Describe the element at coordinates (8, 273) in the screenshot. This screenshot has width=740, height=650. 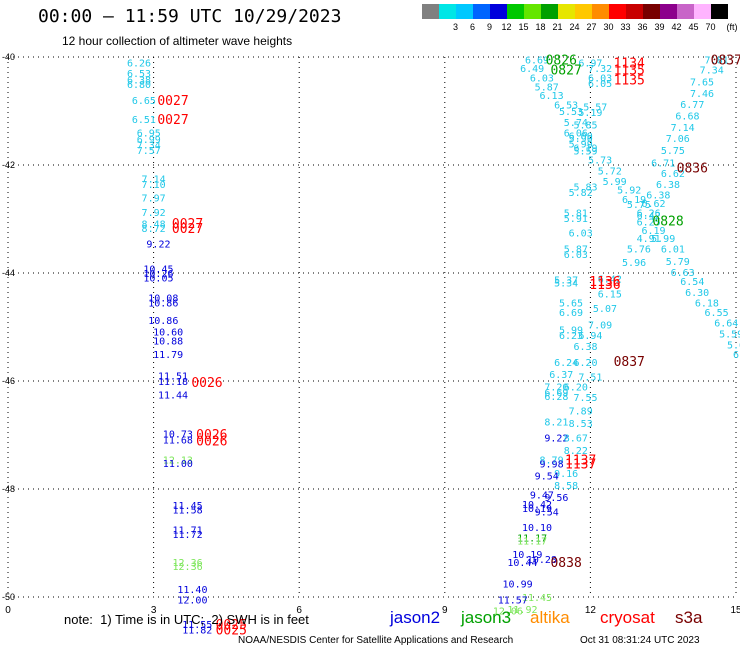
I see `y-tick-label: -44` at that location.